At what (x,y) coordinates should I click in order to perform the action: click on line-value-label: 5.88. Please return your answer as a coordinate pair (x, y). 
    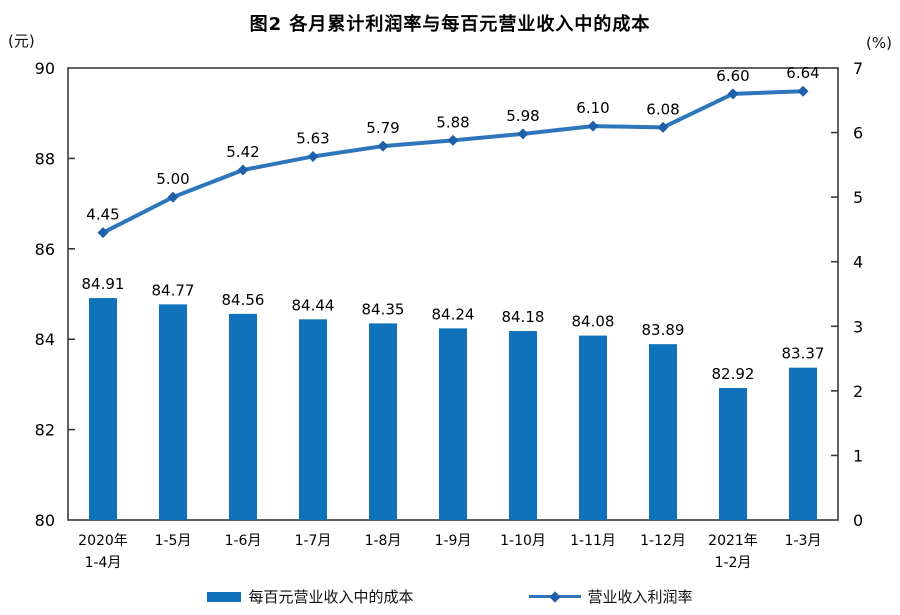
    Looking at the image, I should click on (452, 122).